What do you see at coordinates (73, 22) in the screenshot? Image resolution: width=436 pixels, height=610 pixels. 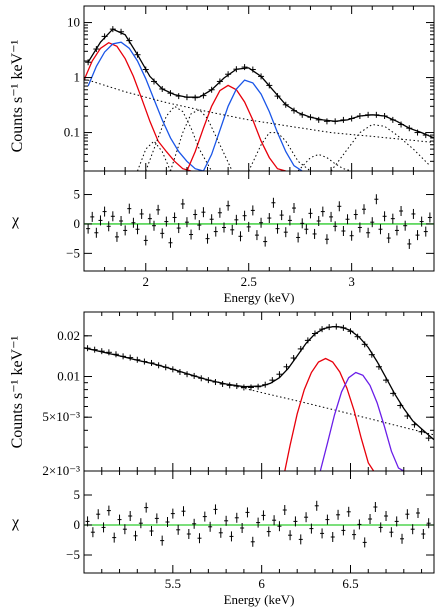 I see `y-tick-label: 10` at bounding box center [73, 22].